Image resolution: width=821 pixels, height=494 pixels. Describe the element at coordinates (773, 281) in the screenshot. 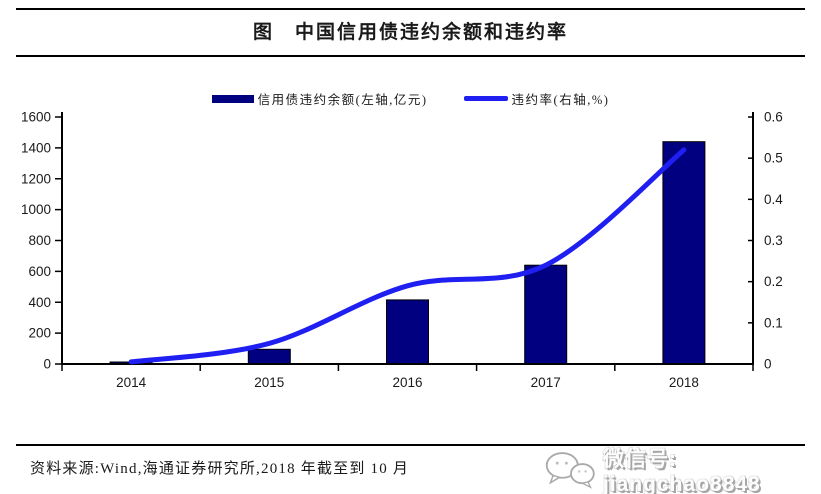

I see `right-axis-tick-label: 0.2` at that location.